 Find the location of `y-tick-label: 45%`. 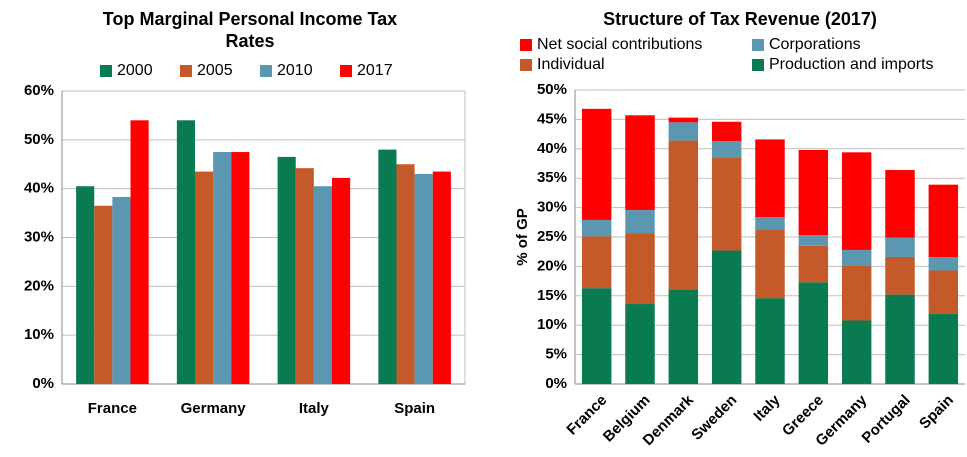

y-tick-label: 45% is located at coordinates (552, 118).